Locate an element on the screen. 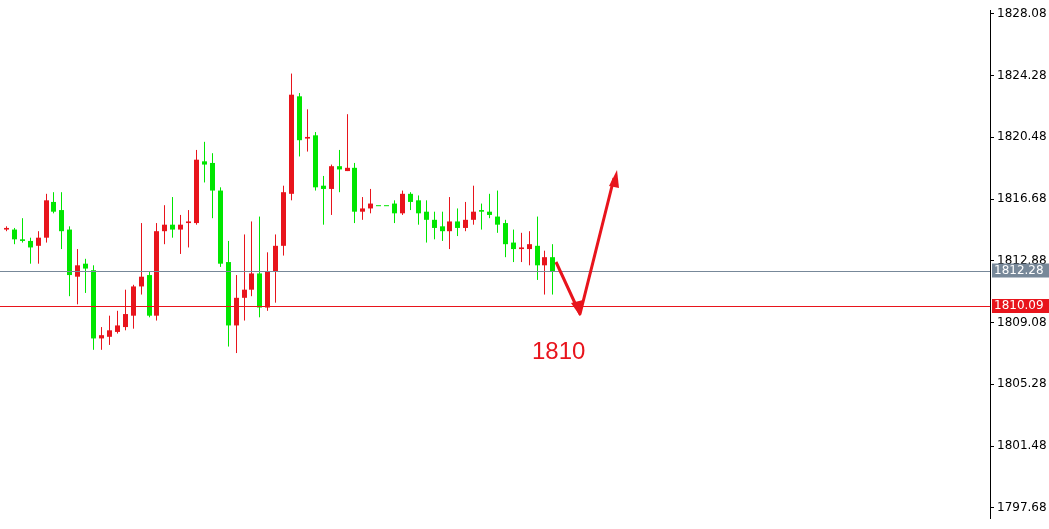 This screenshot has height=529, width=1049. y-tick-label: 1809.08 is located at coordinates (1022, 321).